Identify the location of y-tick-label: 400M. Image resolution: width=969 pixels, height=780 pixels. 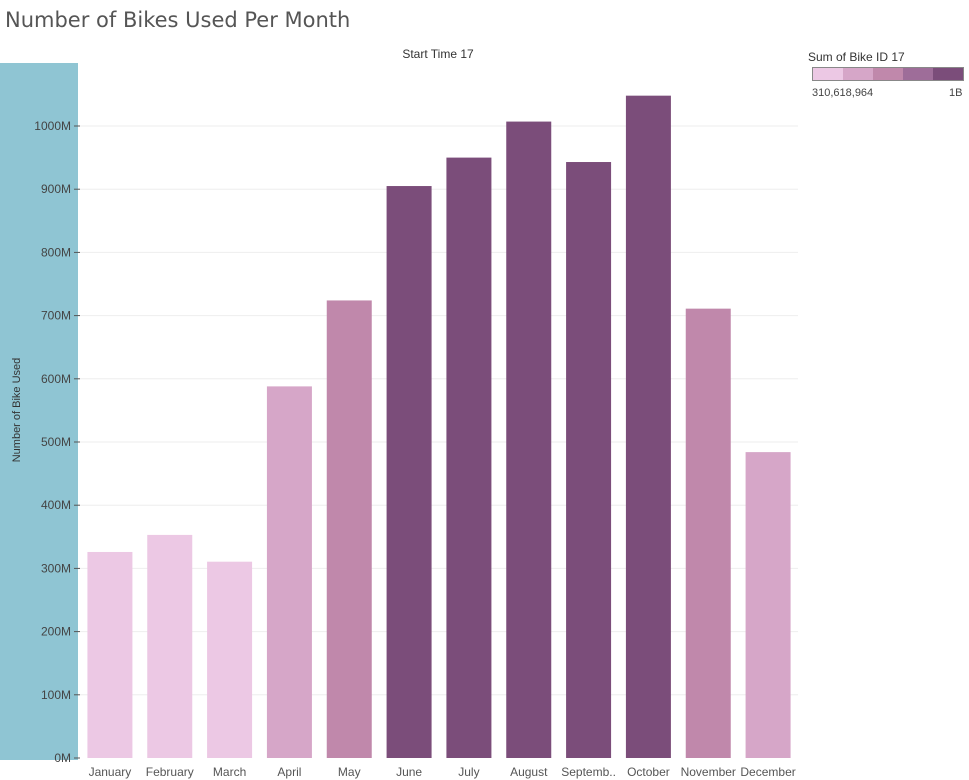
(56, 505).